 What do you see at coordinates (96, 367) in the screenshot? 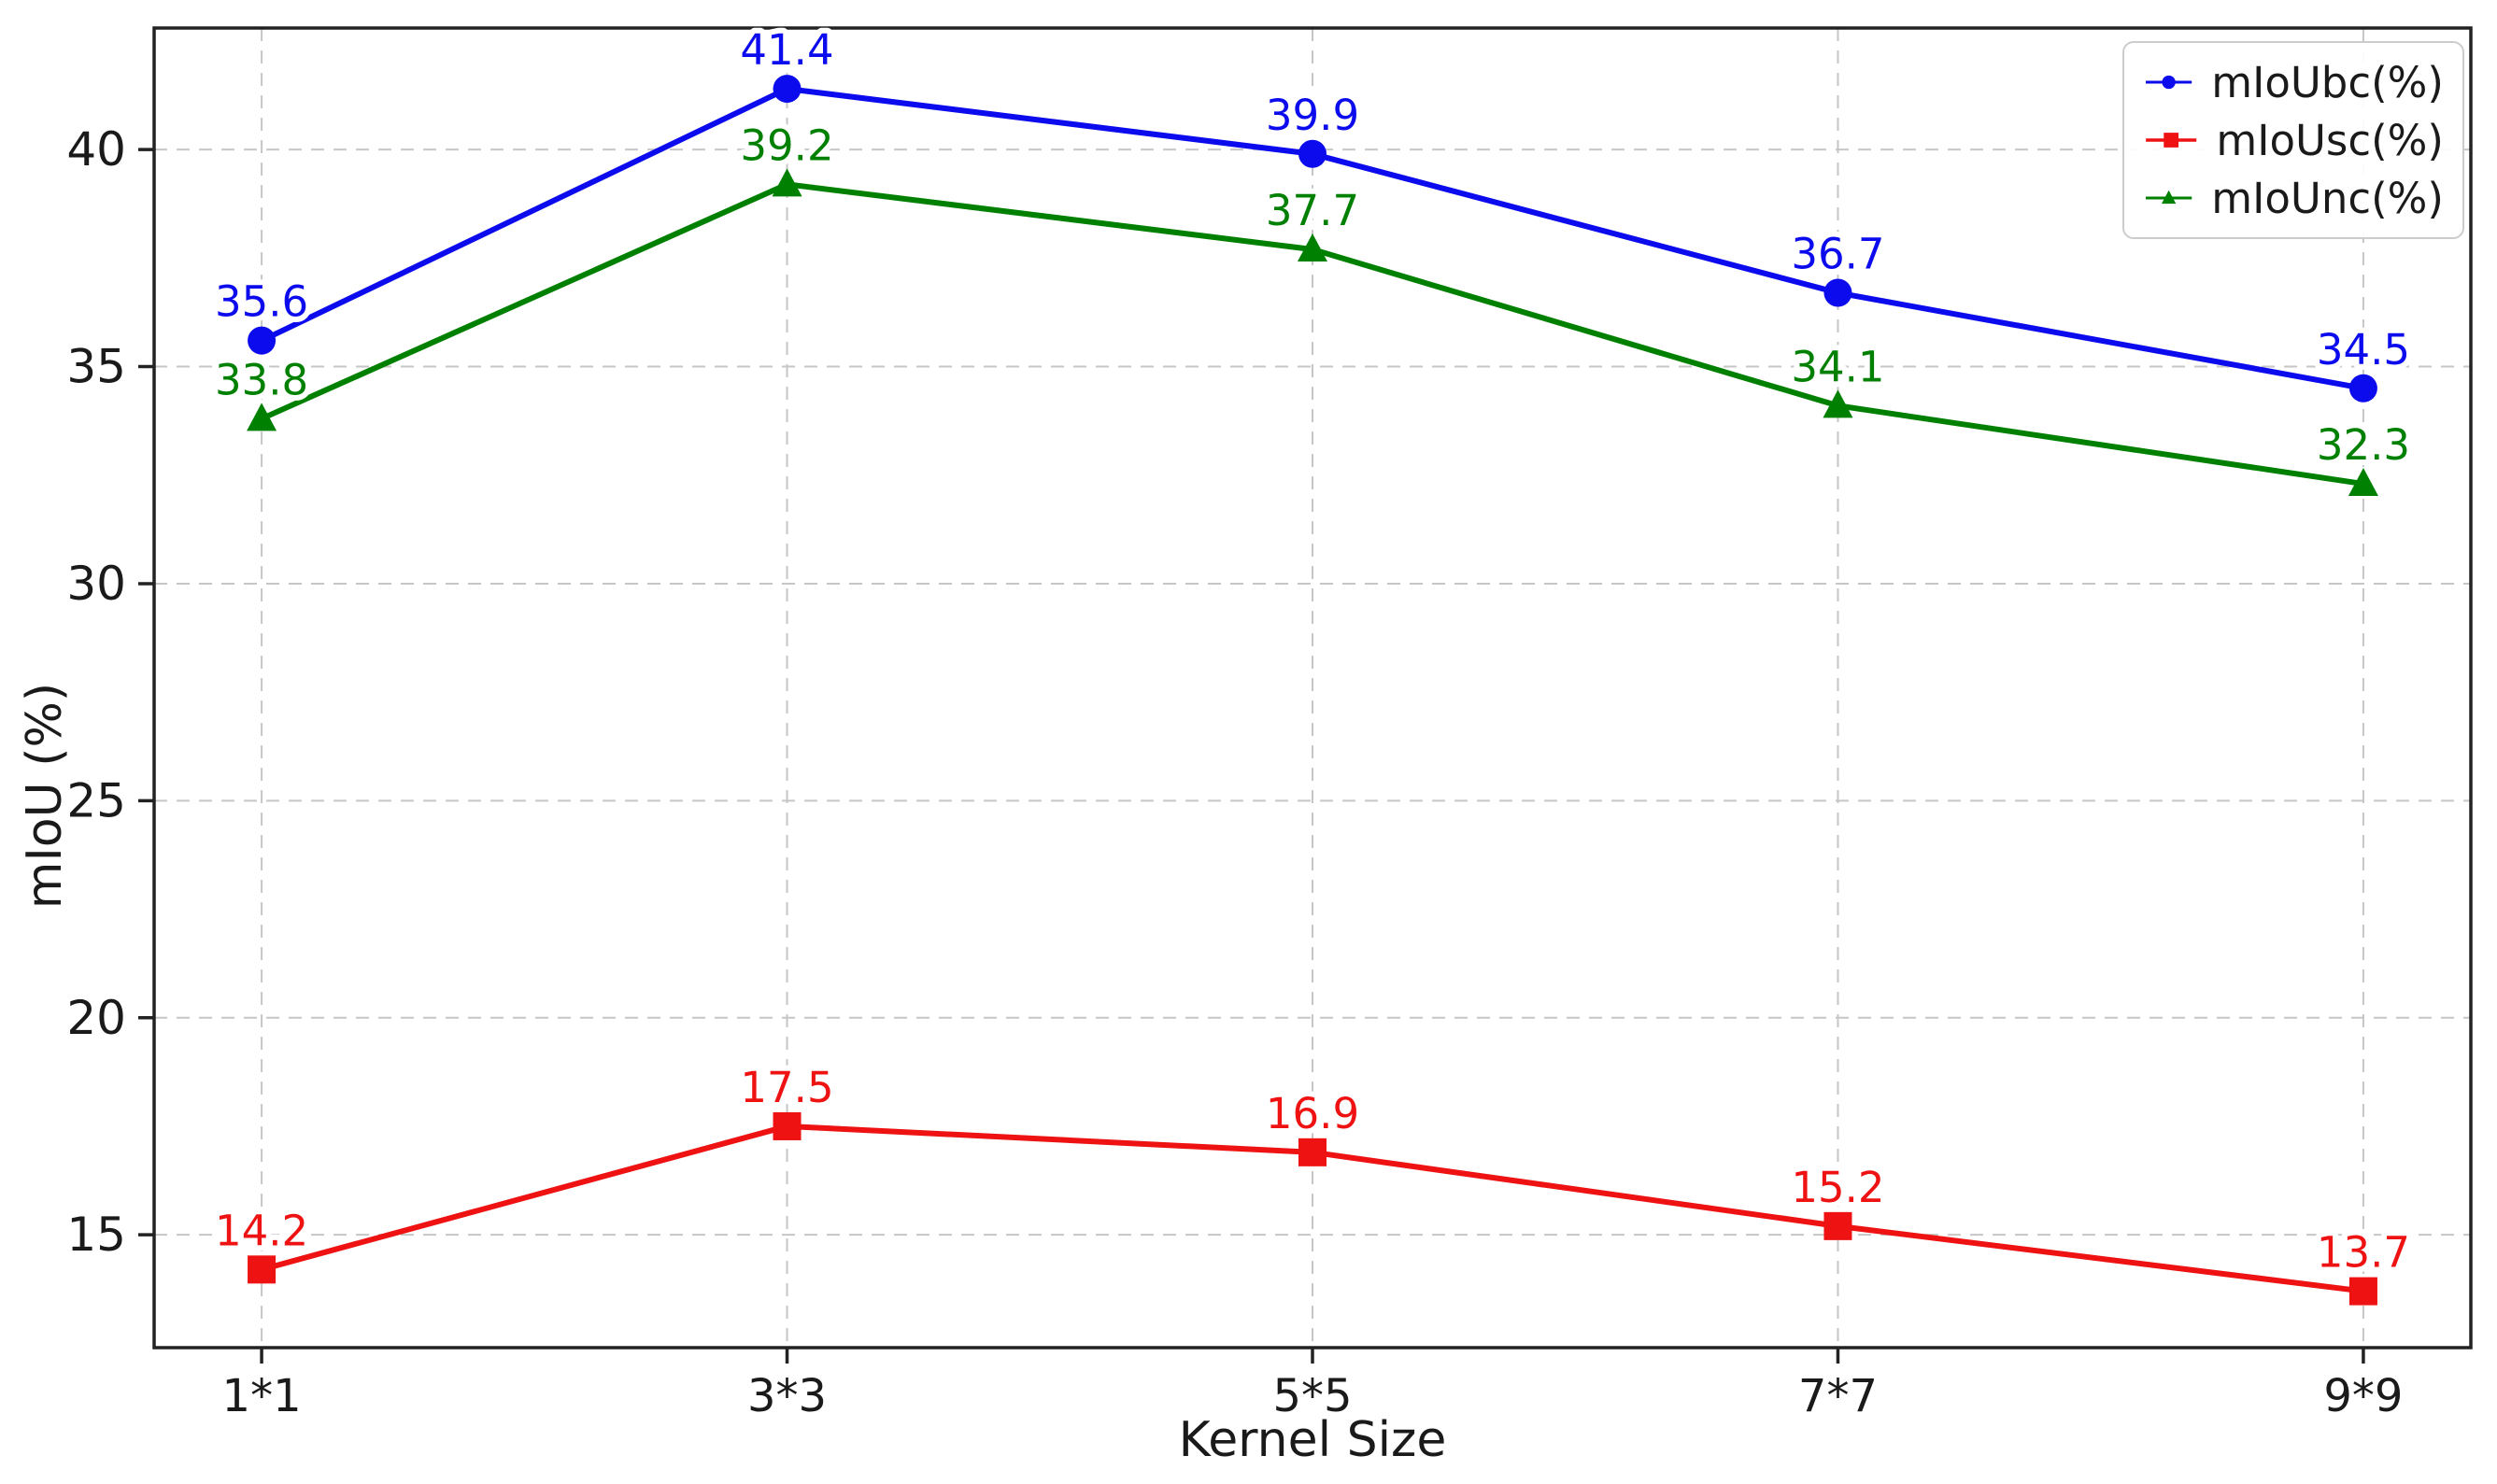
I see `y-tick-label: 35` at bounding box center [96, 367].